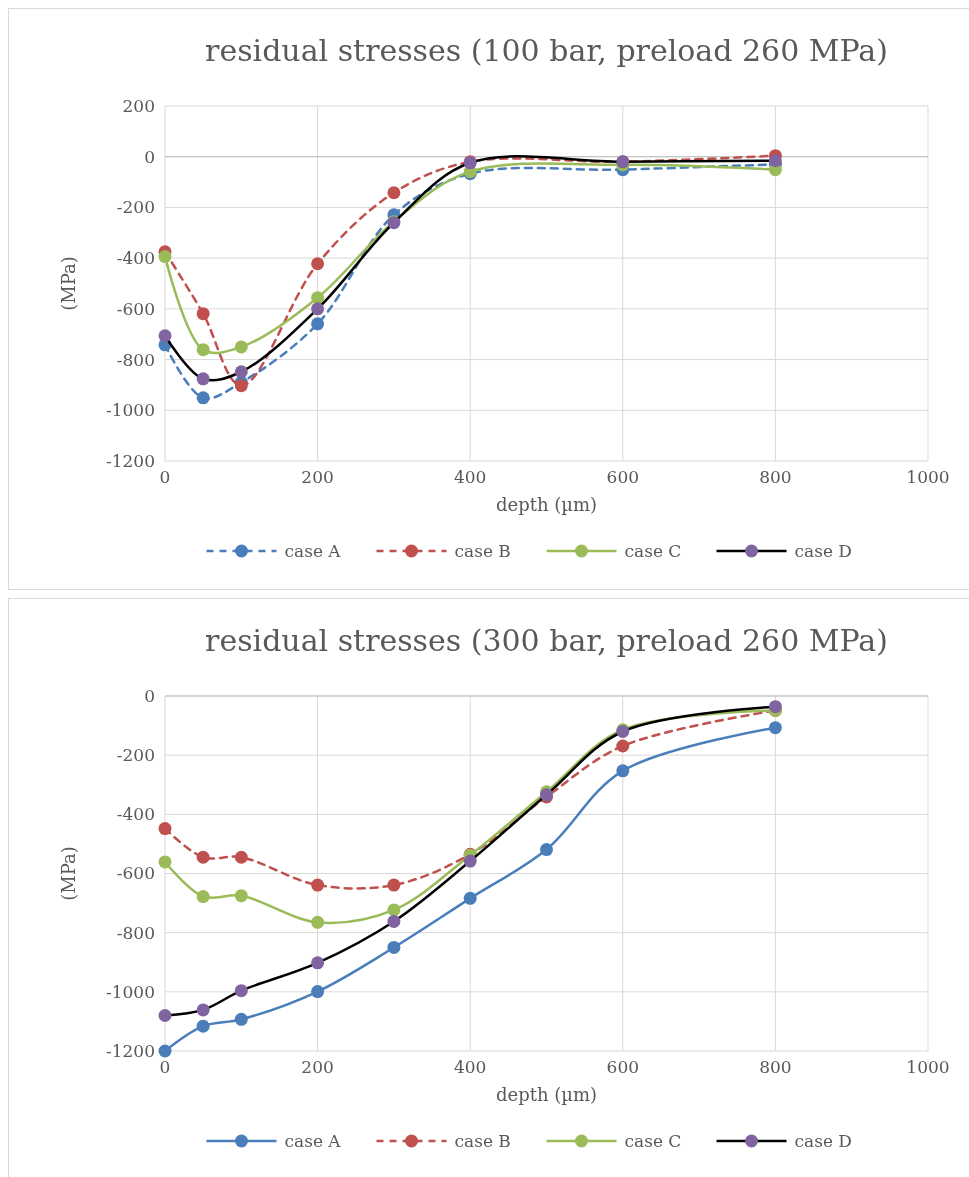  I want to click on chart-title: residual stresses (100 bar, preload 260 MPa), so click(546, 50).